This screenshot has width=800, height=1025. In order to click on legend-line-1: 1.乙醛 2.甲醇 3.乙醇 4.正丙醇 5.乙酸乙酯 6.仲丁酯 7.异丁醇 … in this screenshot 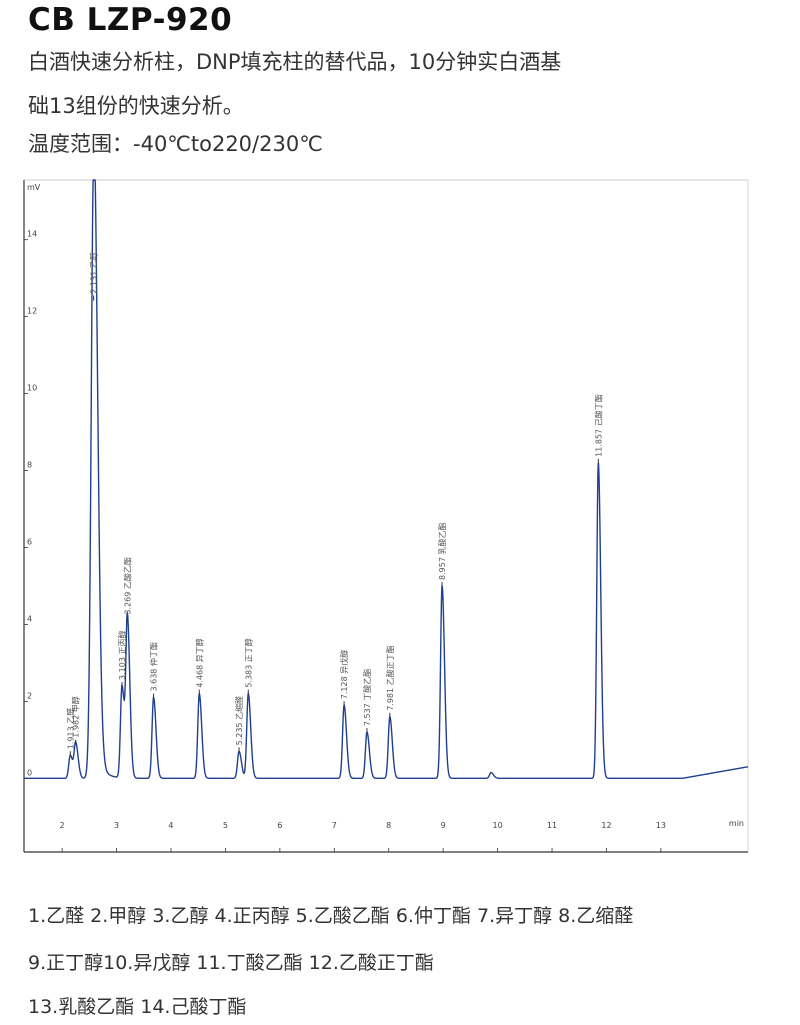, I will do `click(331, 916)`.